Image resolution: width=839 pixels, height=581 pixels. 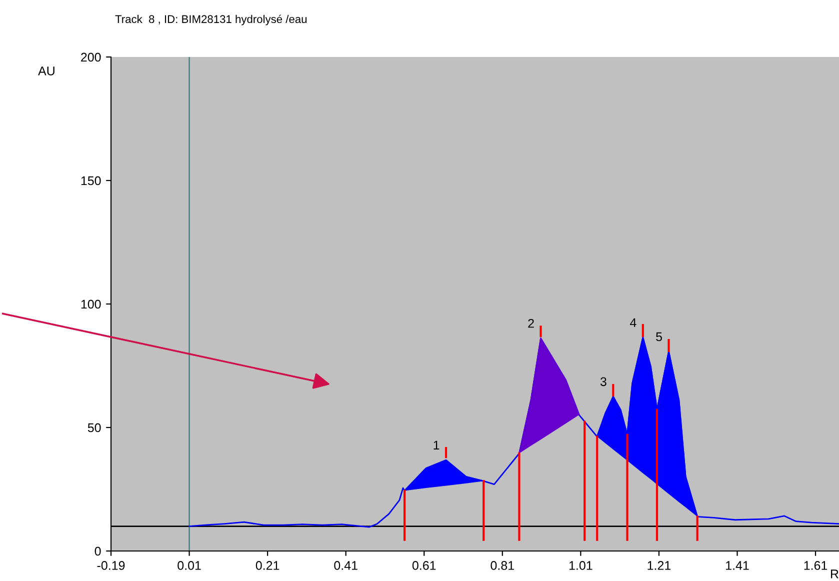 What do you see at coordinates (211, 20) in the screenshot?
I see `chart-title: Track 8 , ID: BIM28131 hydrolysé /eau` at bounding box center [211, 20].